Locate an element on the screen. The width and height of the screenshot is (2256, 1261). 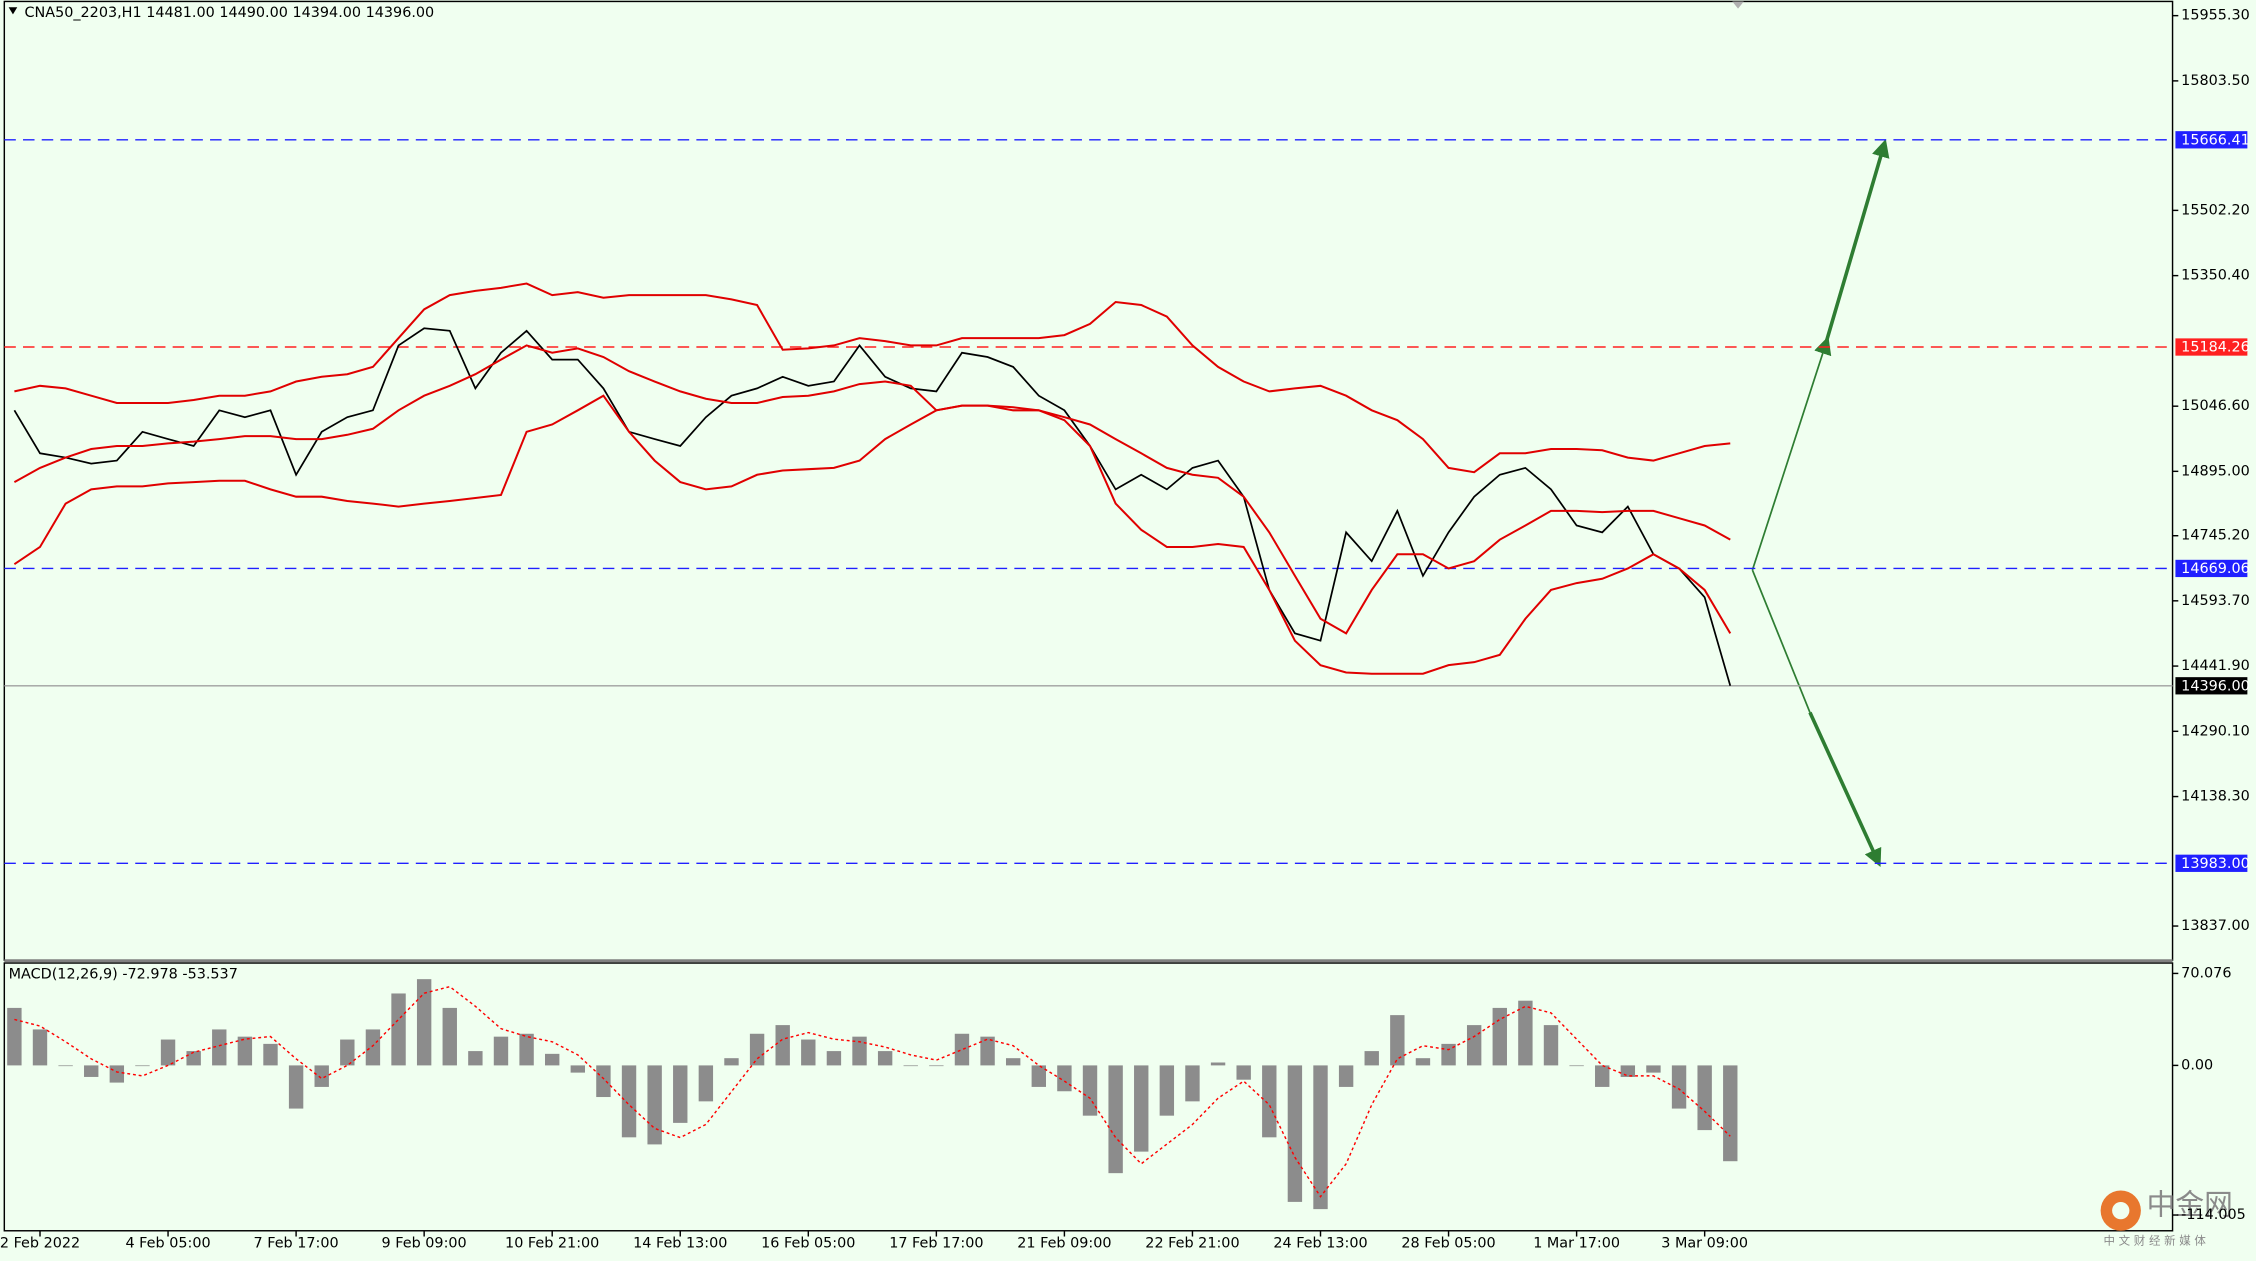
y-tick-label: -114.005 is located at coordinates (2213, 1215).